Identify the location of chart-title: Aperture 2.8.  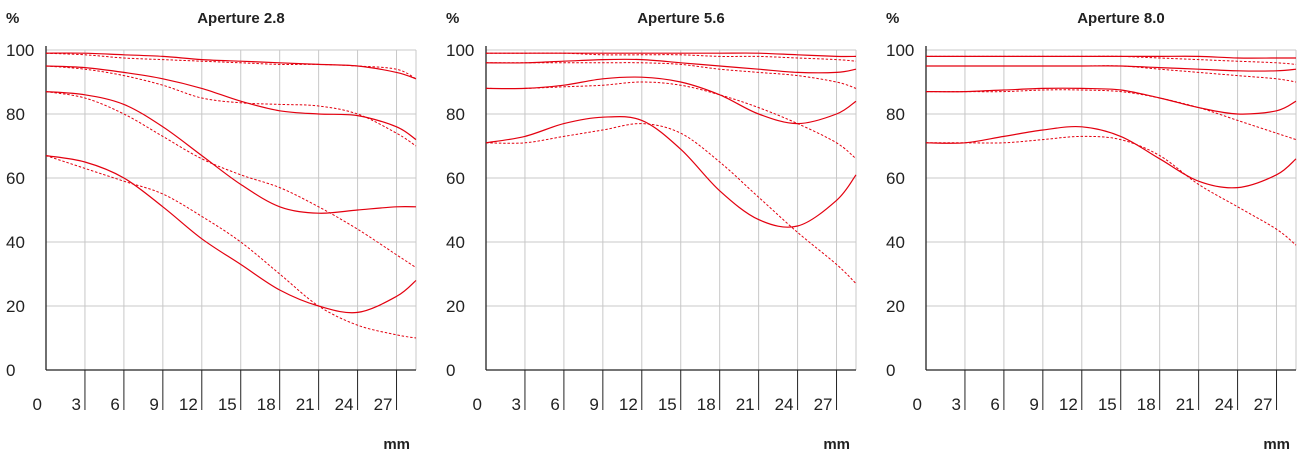
(241, 18).